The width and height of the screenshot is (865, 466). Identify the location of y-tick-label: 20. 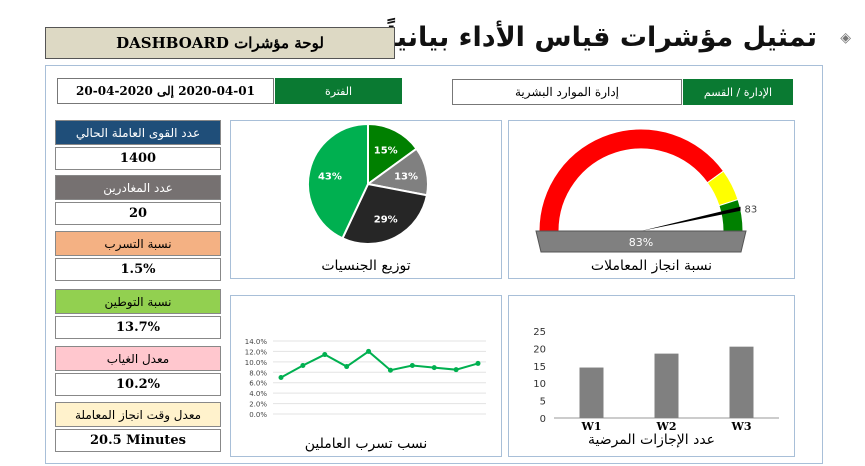
(539, 349).